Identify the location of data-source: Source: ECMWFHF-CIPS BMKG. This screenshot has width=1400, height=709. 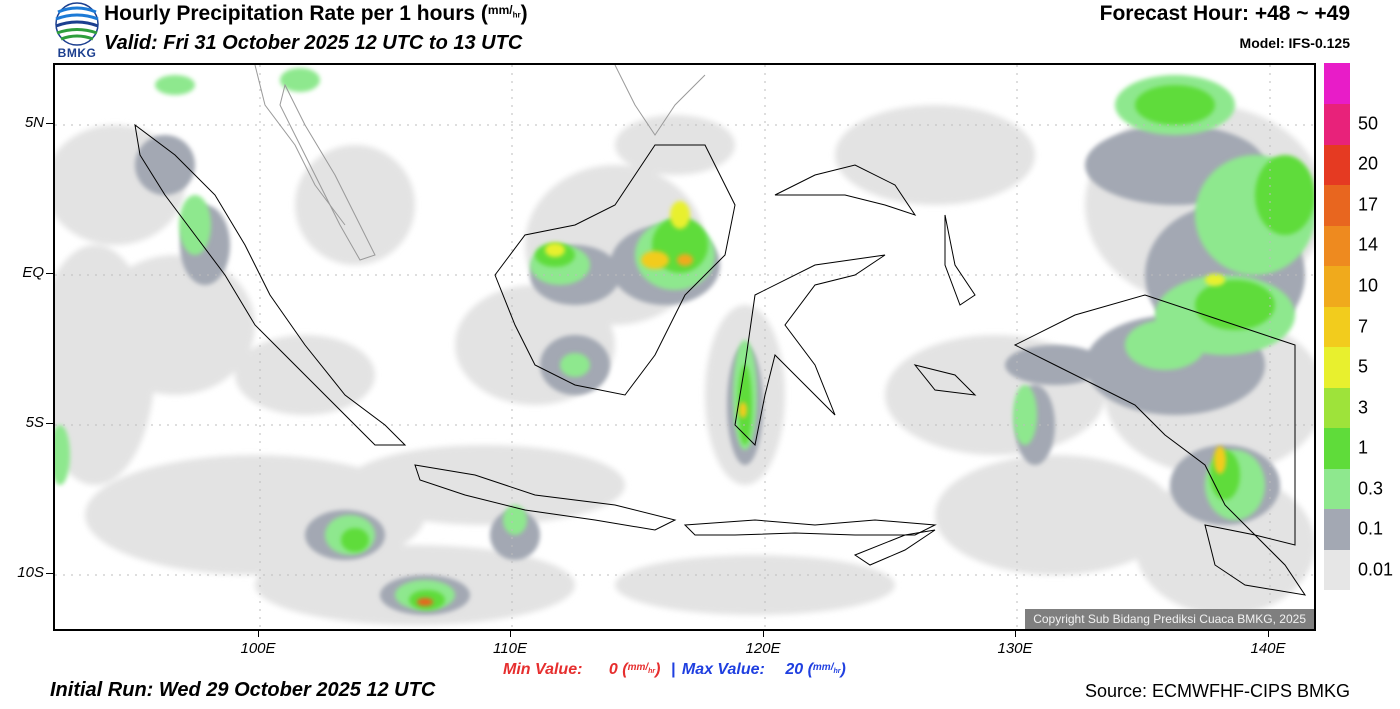
(1217, 691).